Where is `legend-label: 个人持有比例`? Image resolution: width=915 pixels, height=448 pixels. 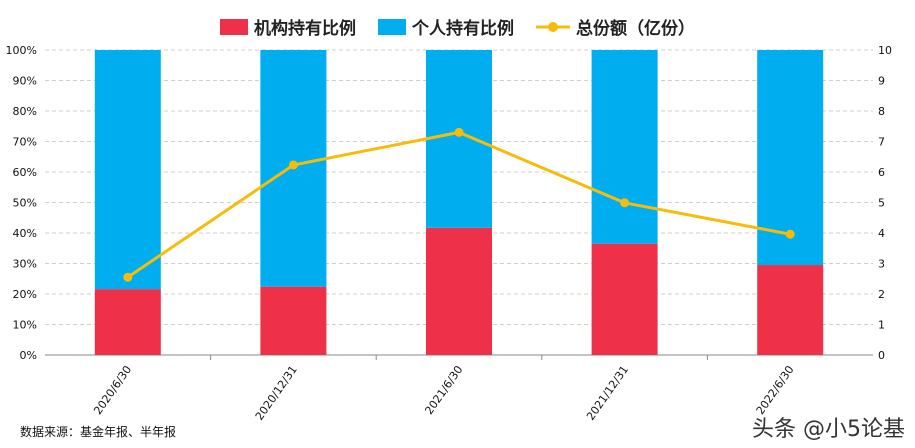 legend-label: 个人持有比例 is located at coordinates (463, 29).